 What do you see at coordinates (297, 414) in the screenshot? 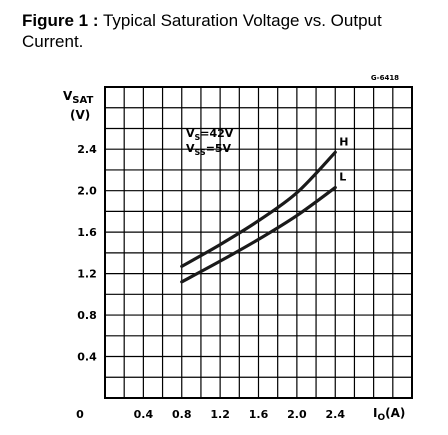
I see `x-tick-label: 2.0` at bounding box center [297, 414].